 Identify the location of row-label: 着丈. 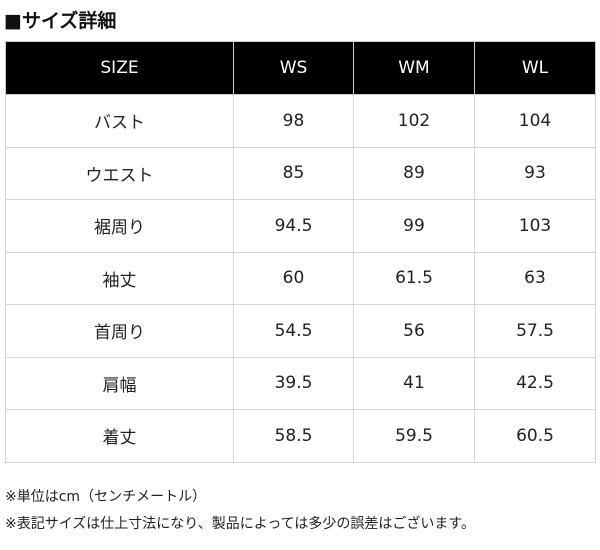
(119, 436).